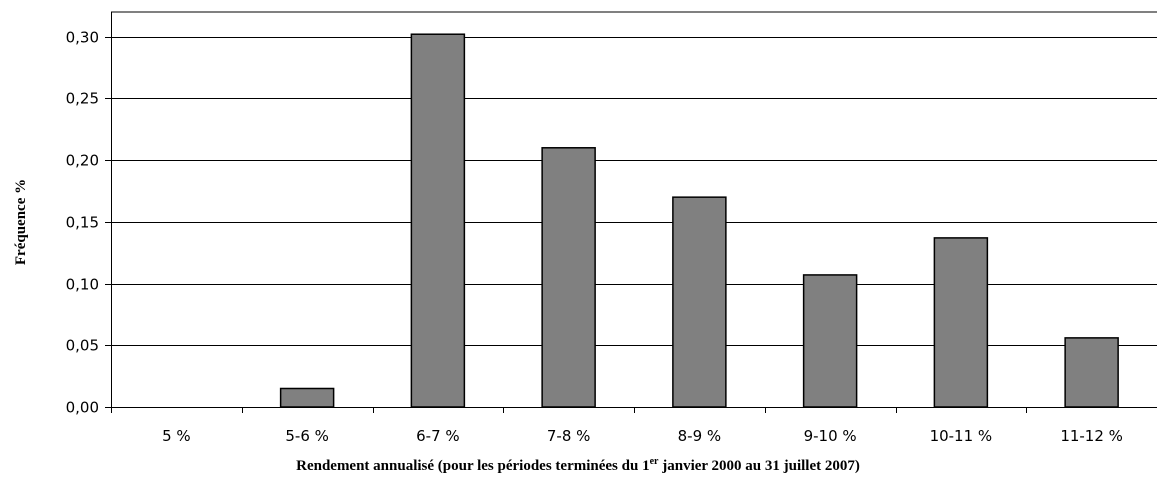 Image resolution: width=1157 pixels, height=479 pixels. I want to click on x-tick-label: 7-8 %, so click(569, 436).